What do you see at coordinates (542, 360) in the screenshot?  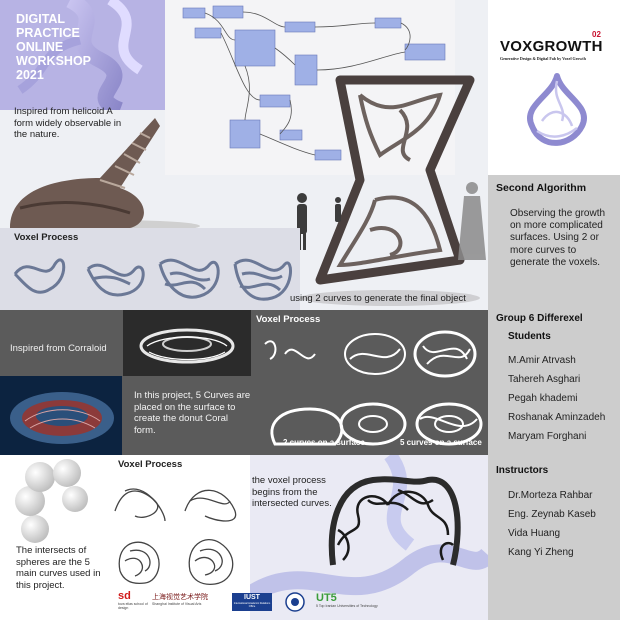 I see `student-1: M.Amir Atrvash` at bounding box center [542, 360].